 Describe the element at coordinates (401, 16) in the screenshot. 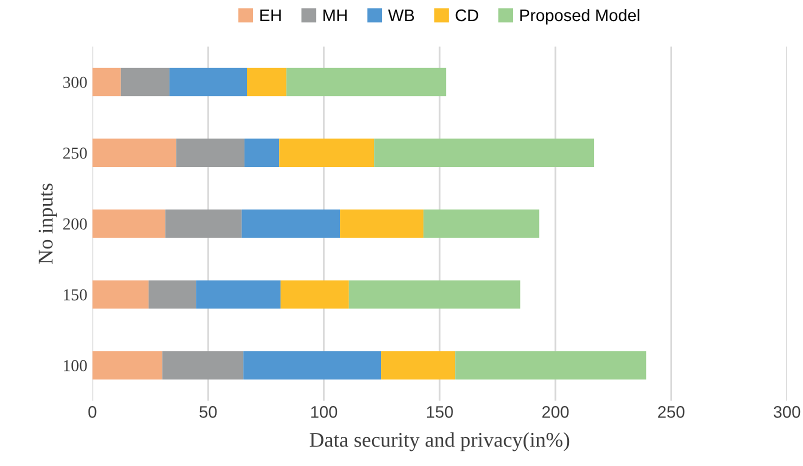

I see `legend-label: WB` at that location.